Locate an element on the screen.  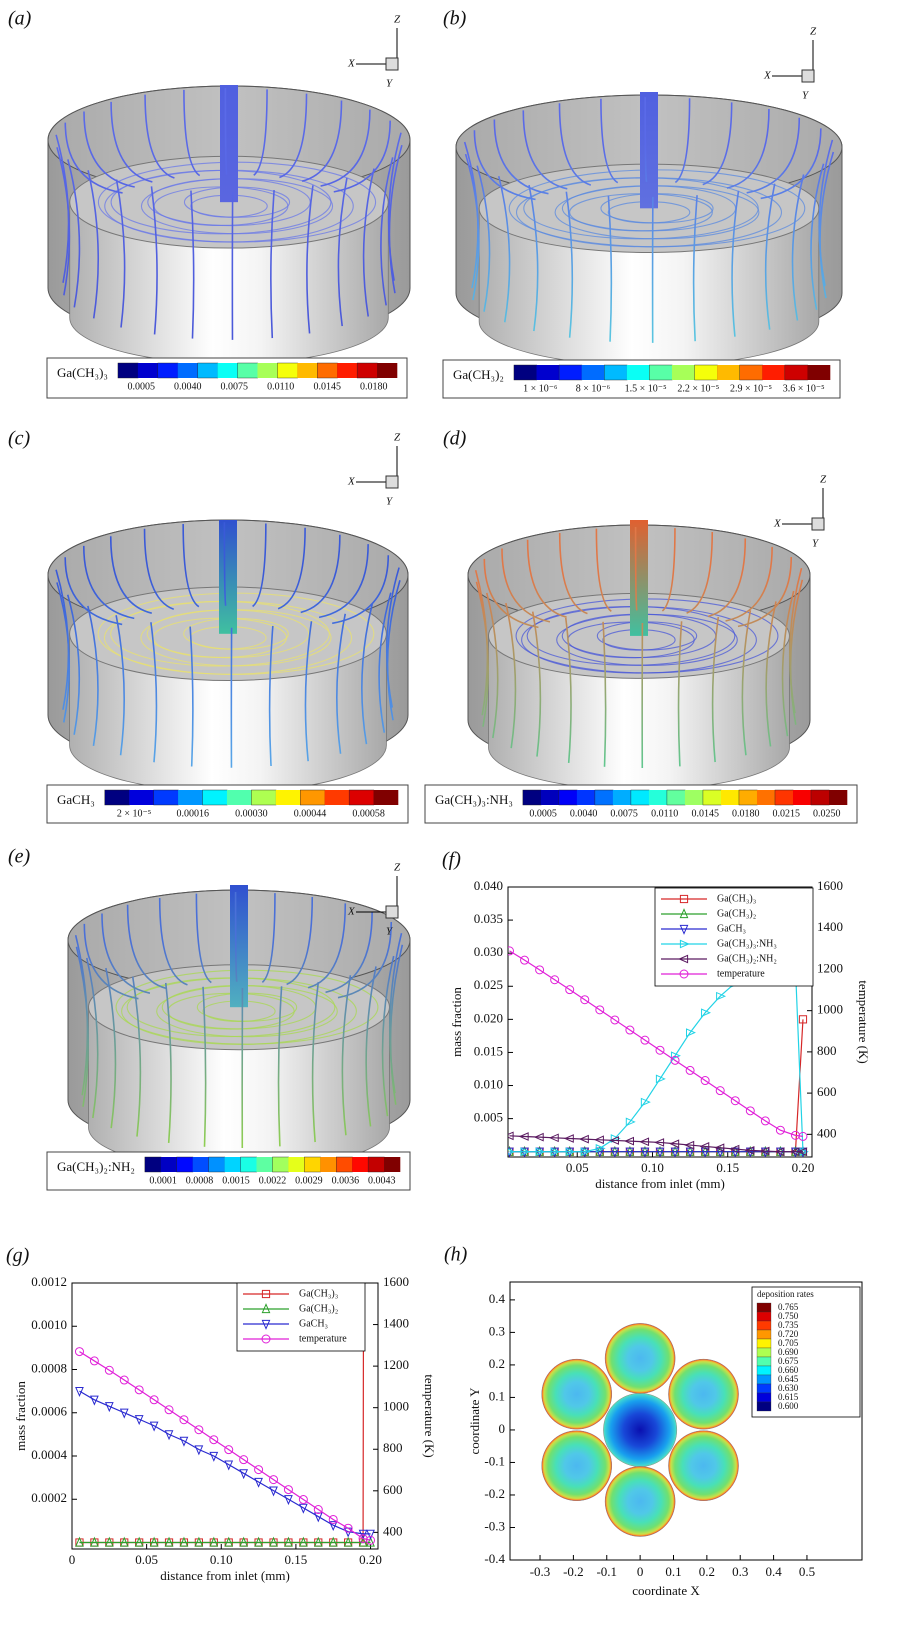
y2-axis-label: temperature (K) is located at coordinates (429, 1415).